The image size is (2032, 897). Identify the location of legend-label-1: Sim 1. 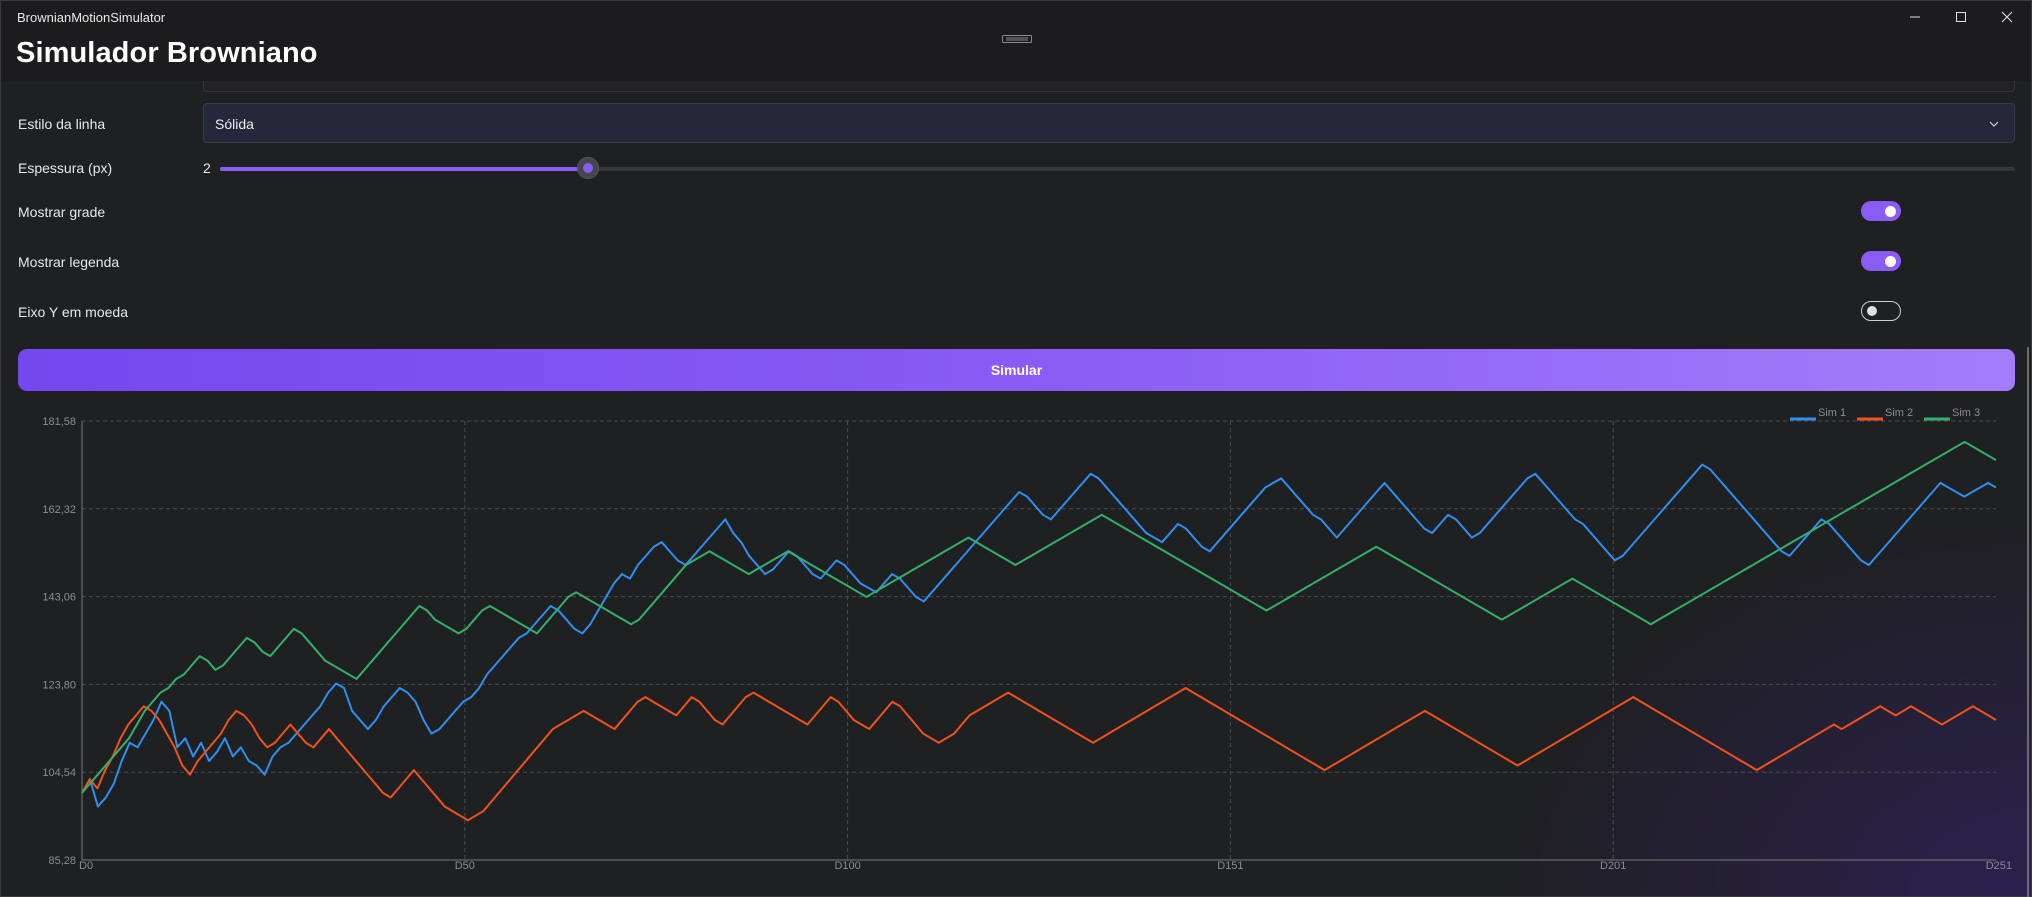
(1832, 413).